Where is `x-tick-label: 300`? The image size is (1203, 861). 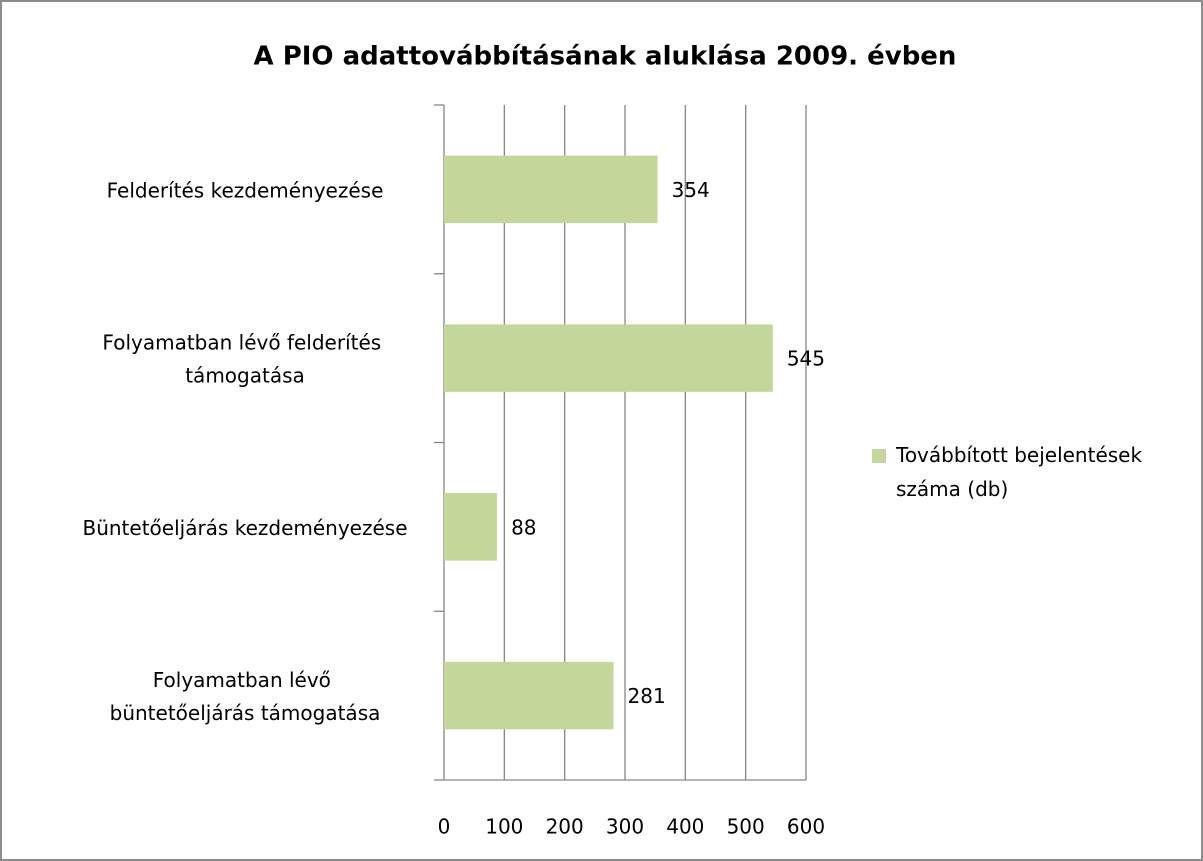
x-tick-label: 300 is located at coordinates (625, 827).